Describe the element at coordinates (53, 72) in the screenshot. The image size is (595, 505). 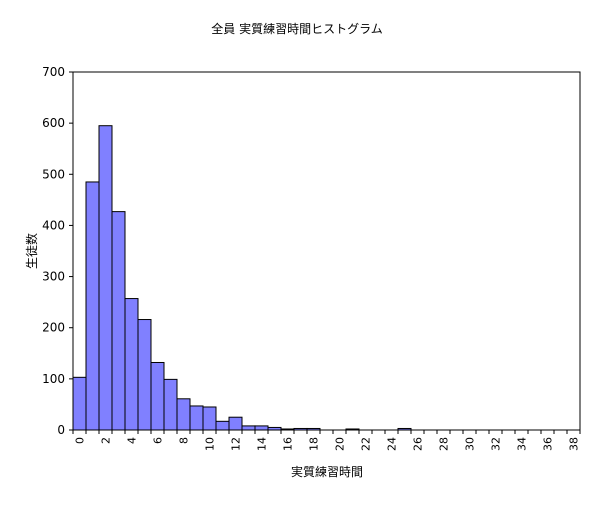
I see `y-tick-label: 700` at that location.